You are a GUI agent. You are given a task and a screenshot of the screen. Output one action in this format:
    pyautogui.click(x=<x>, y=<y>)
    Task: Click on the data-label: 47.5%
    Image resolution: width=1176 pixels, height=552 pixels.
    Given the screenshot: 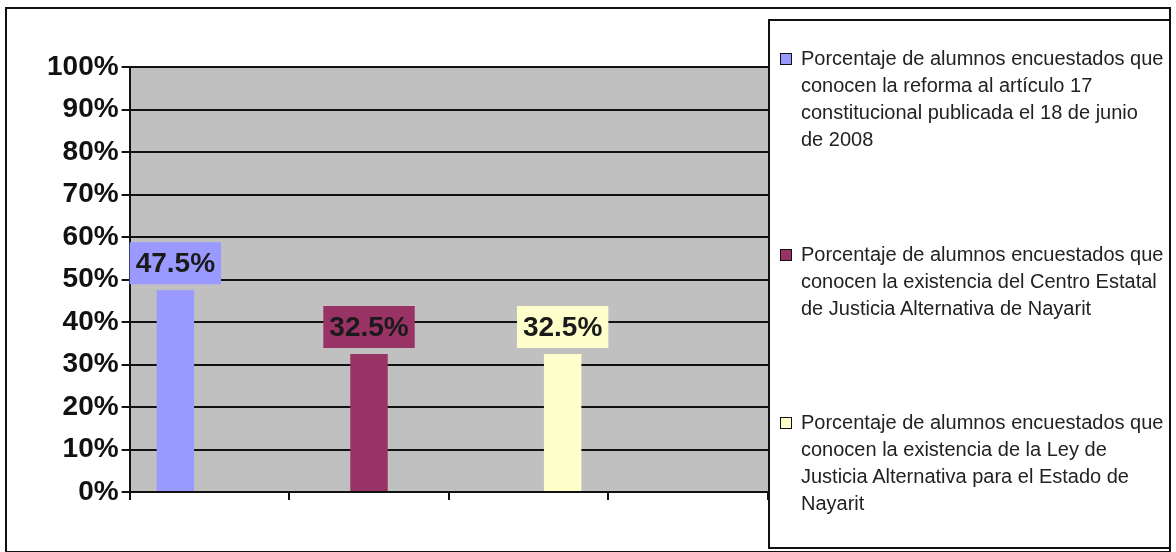 What is the action you would take?
    pyautogui.click(x=175, y=262)
    